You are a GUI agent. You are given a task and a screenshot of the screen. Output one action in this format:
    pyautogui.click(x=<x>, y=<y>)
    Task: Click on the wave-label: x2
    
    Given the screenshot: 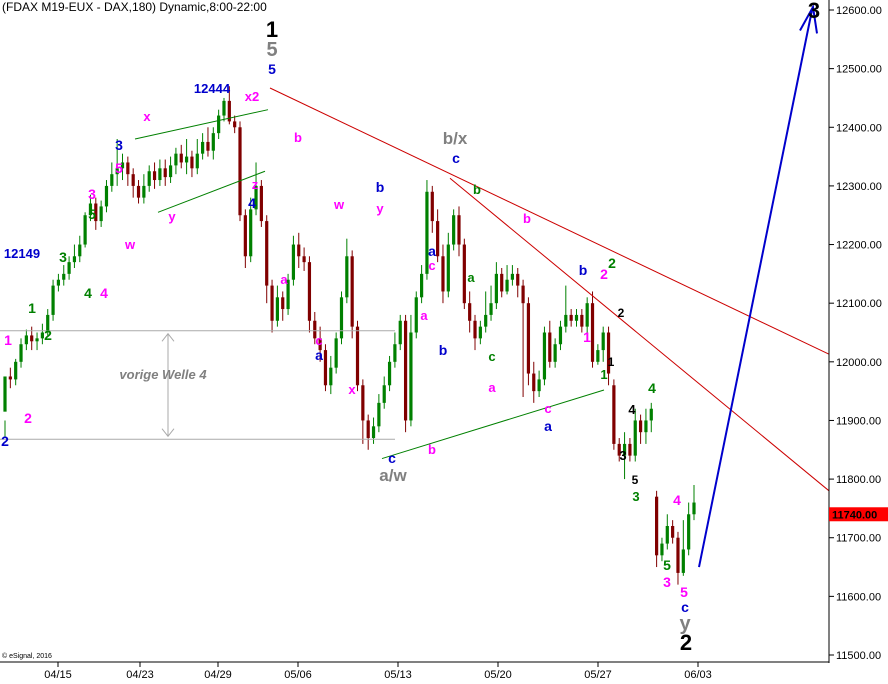 What is the action you would take?
    pyautogui.click(x=252, y=96)
    